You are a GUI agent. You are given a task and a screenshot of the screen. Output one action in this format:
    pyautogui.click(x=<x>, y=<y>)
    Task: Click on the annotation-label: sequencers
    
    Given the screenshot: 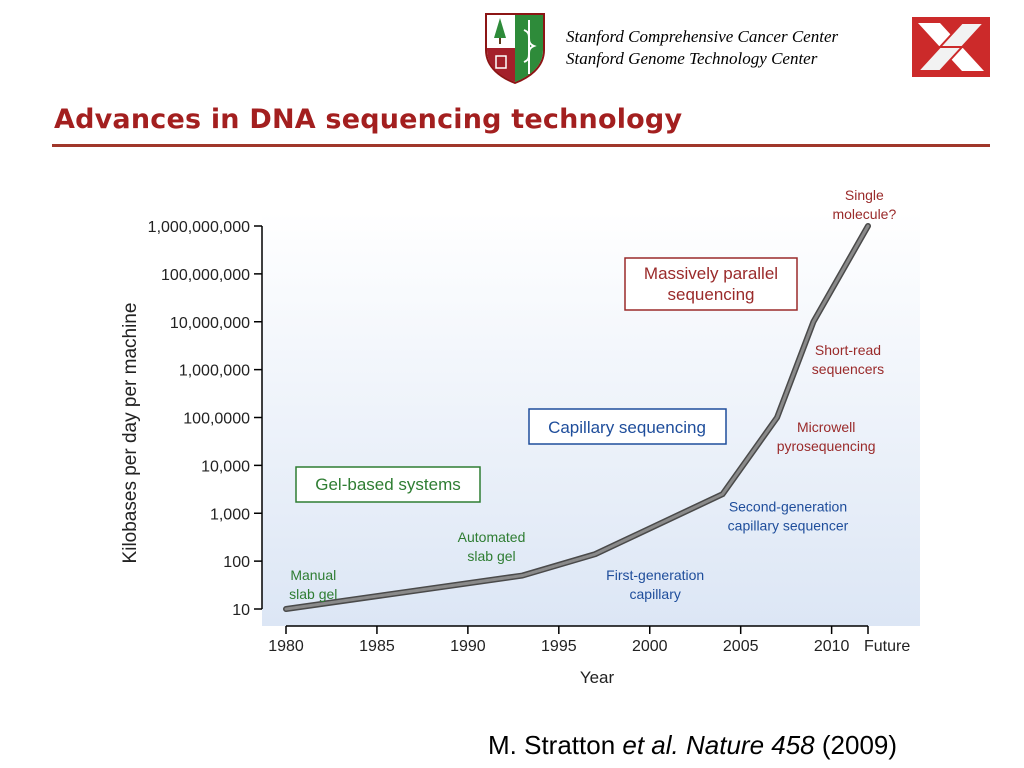 What is the action you would take?
    pyautogui.click(x=848, y=369)
    